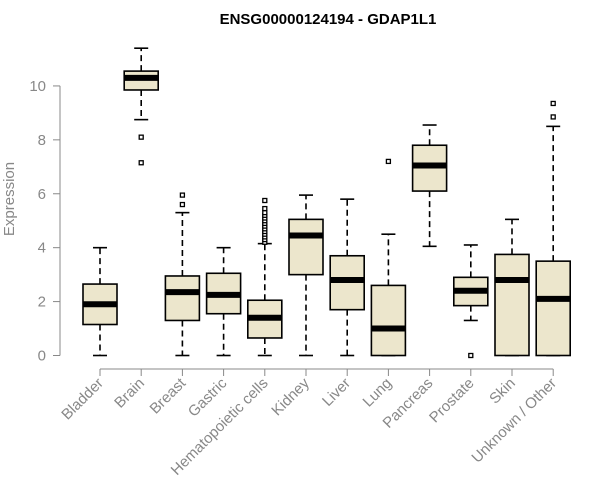 The width and height of the screenshot is (600, 500). What do you see at coordinates (100, 301) in the screenshot?
I see `box-bladder` at bounding box center [100, 301].